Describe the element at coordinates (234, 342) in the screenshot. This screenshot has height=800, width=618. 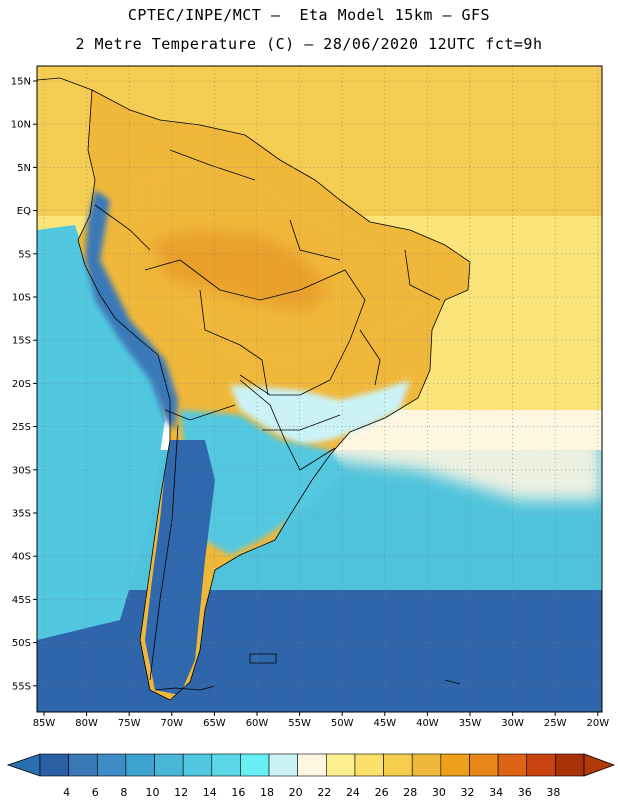
I see `bolivia-border` at that location.